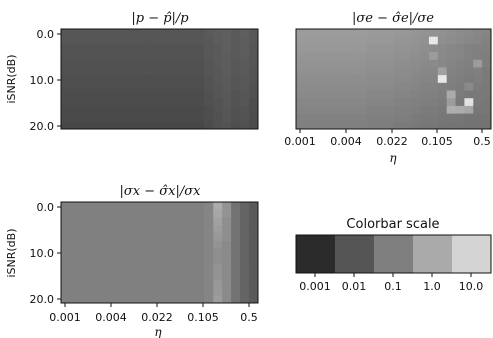 This screenshot has width=493, height=338. I want to click on y-tick-2: 20.0, so click(45, 126).